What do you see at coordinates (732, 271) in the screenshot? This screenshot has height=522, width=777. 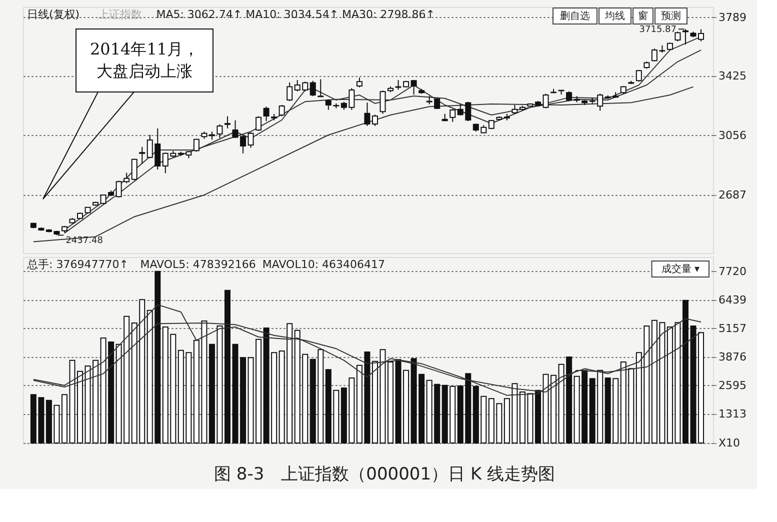 I see `y-tick-label: 7720` at bounding box center [732, 271].